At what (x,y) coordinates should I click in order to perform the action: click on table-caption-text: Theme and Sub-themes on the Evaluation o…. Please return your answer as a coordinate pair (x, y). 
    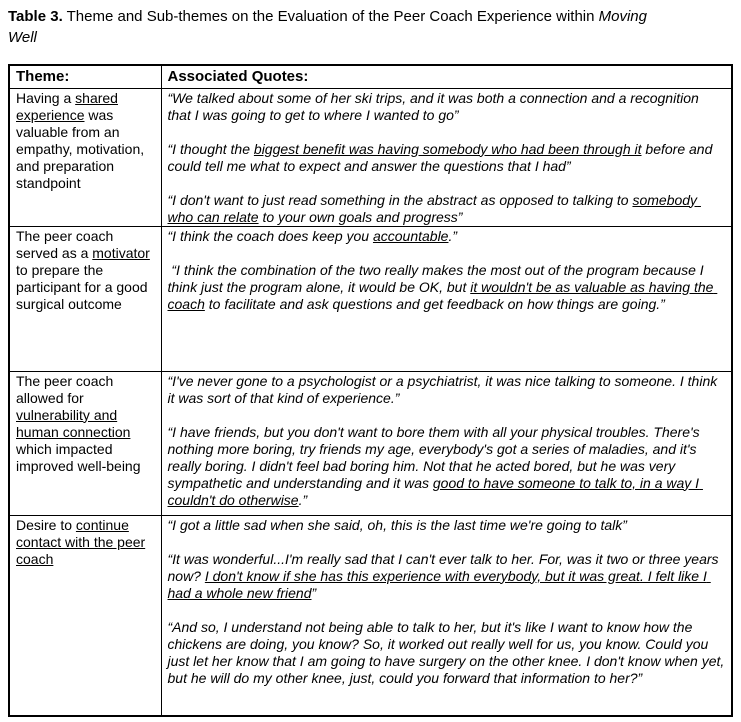
    Looking at the image, I should click on (330, 16).